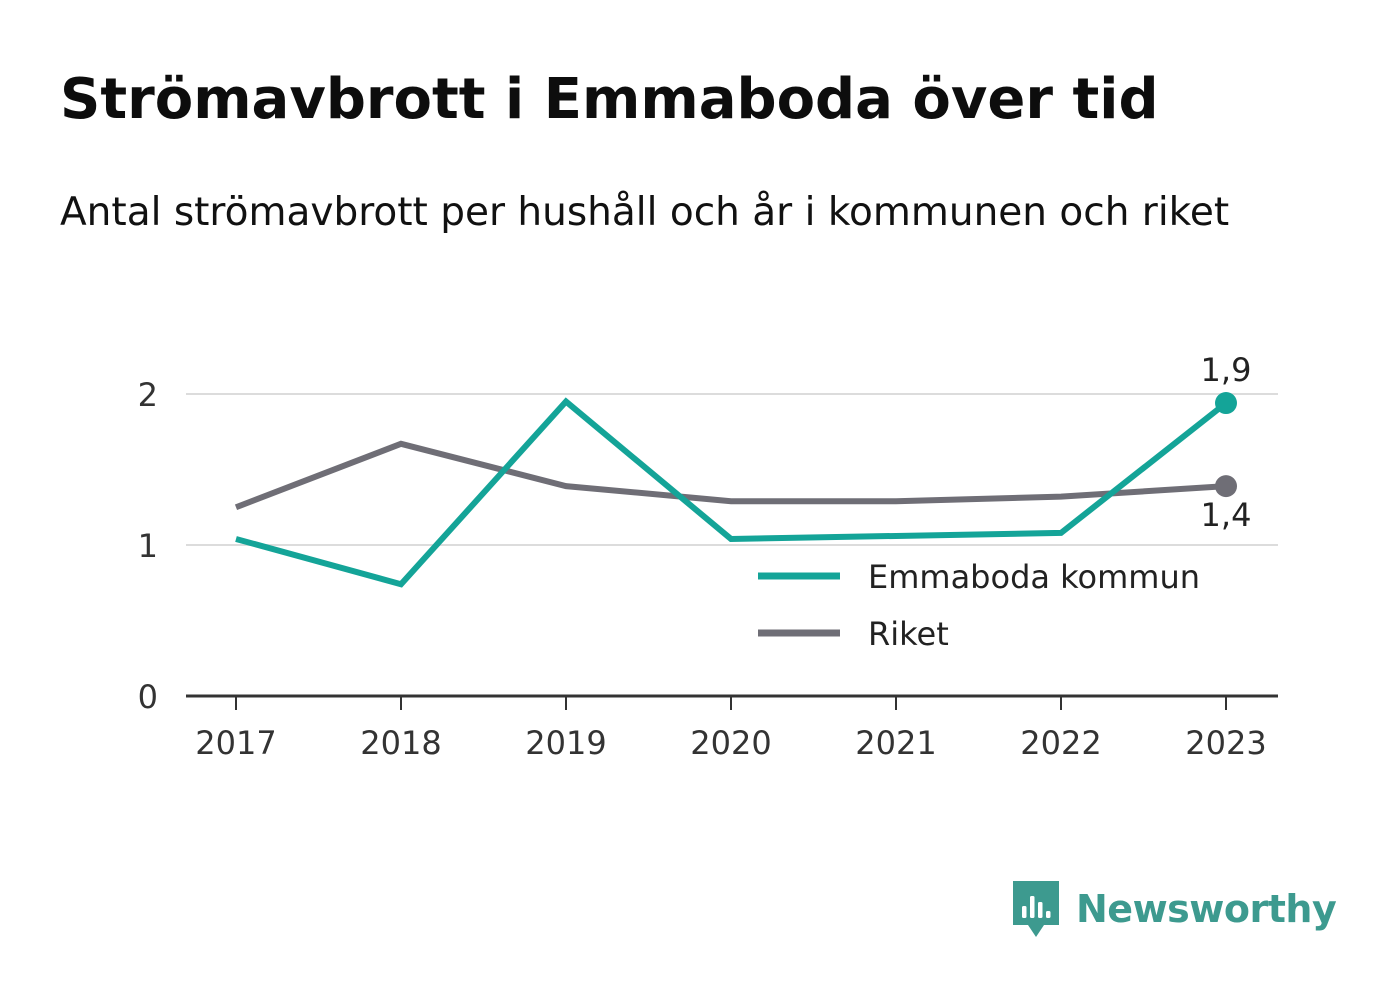 Image resolution: width=1382 pixels, height=999 pixels. I want to click on end-value-label: 1,4, so click(1226, 515).